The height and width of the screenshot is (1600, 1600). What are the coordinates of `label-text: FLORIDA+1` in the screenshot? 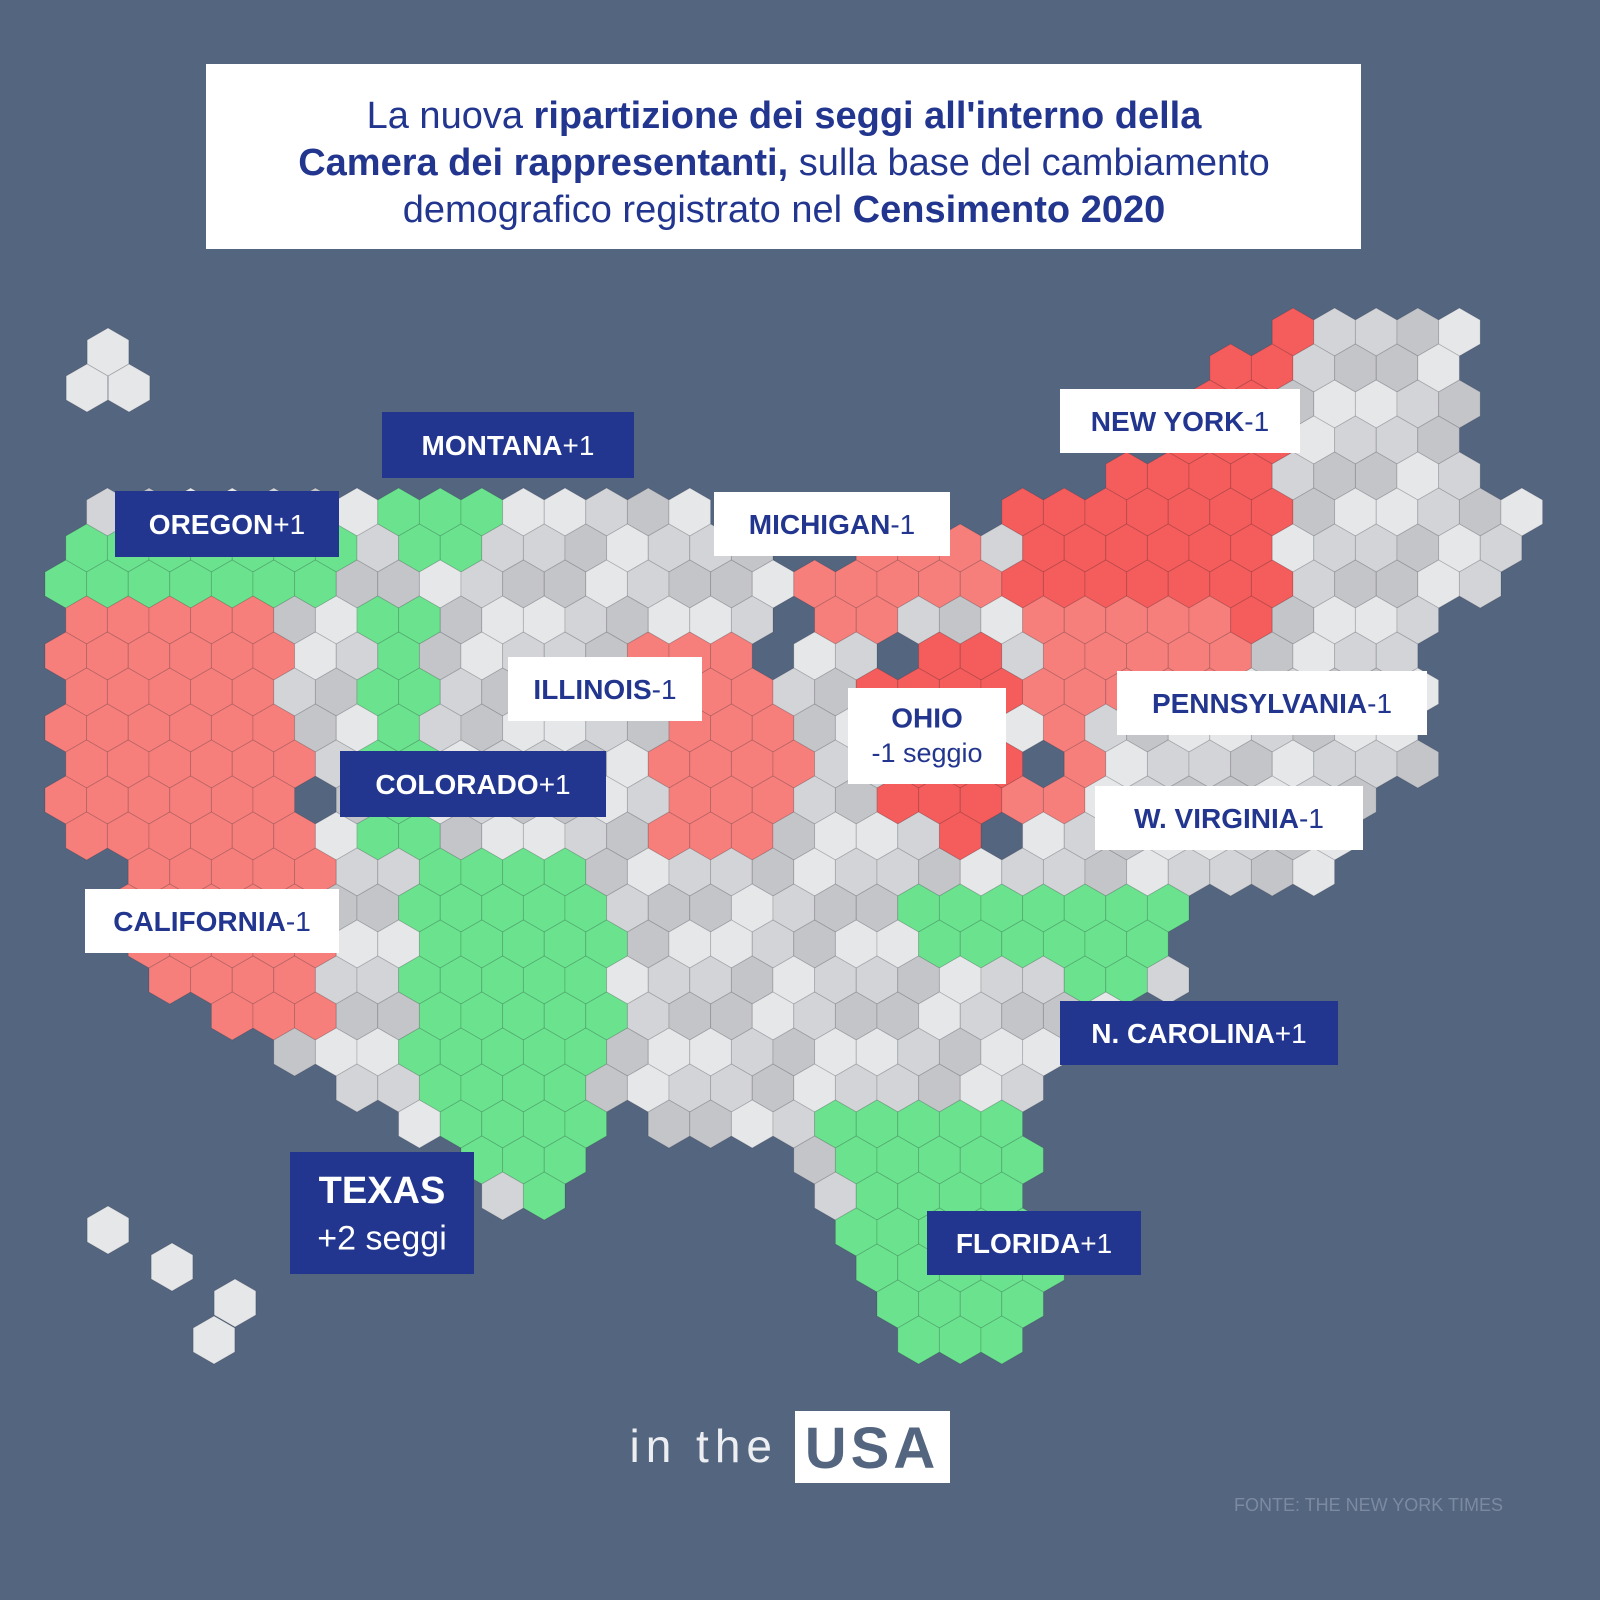 It's located at (1034, 1243).